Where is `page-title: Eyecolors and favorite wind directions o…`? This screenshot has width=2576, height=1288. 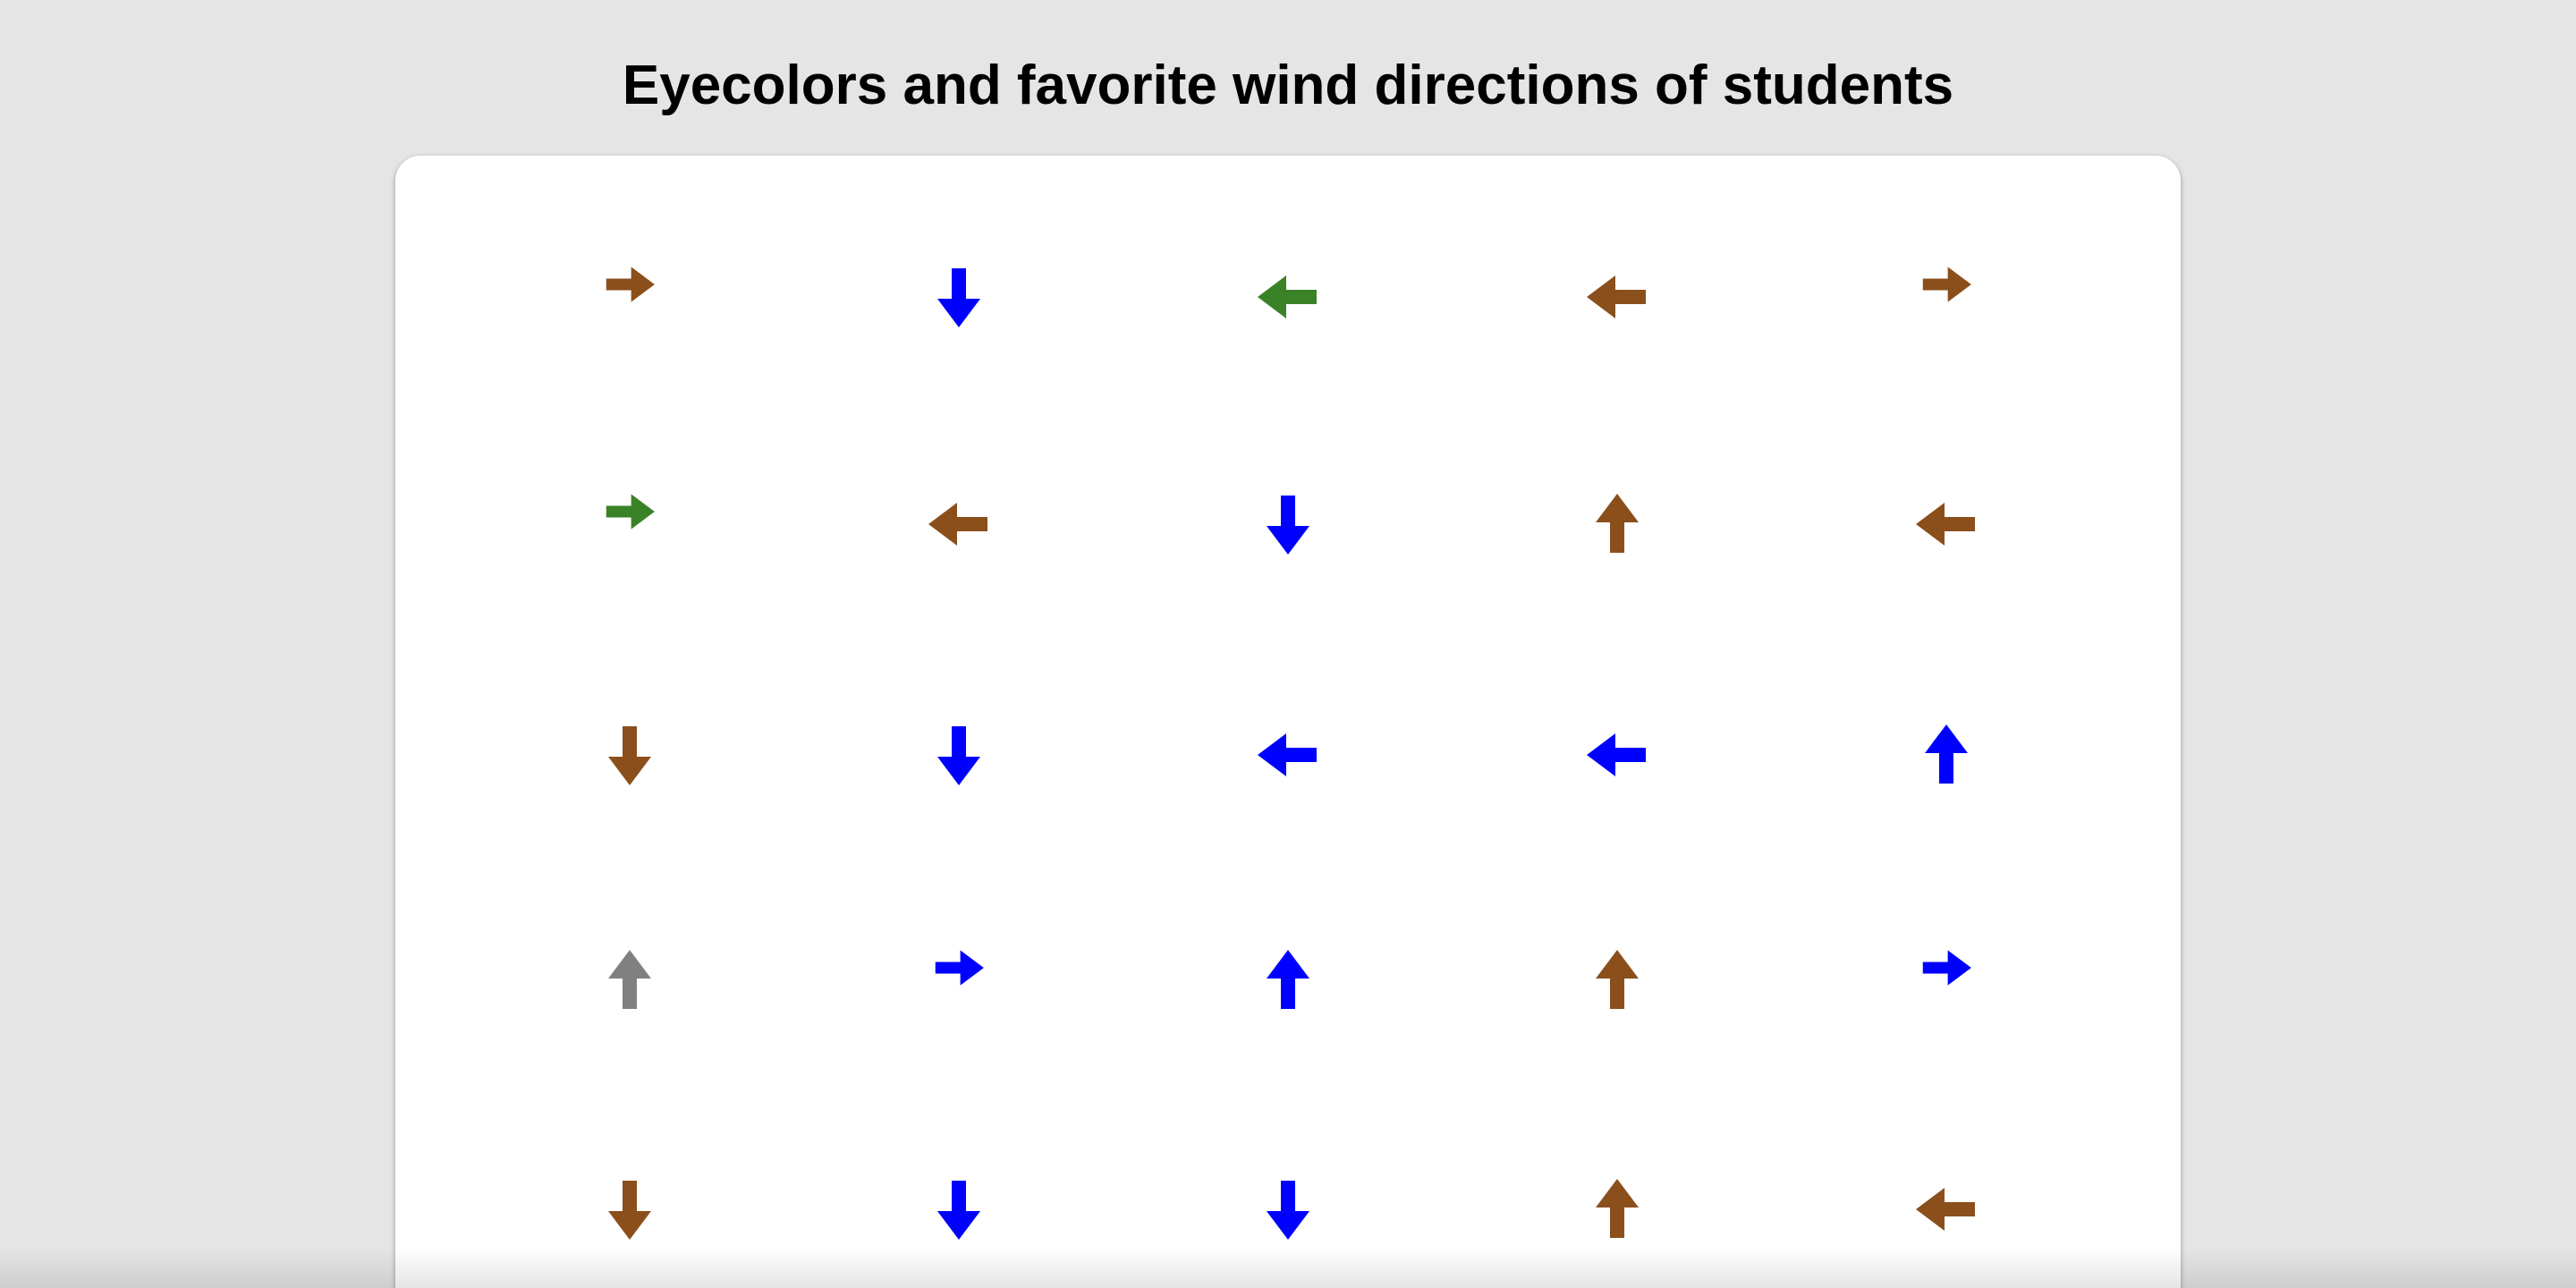
page-title: Eyecolors and favorite wind directions o… is located at coordinates (1288, 85).